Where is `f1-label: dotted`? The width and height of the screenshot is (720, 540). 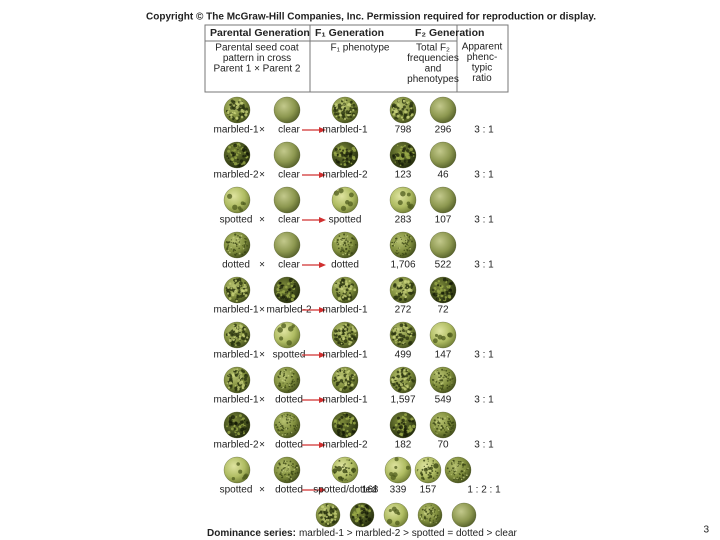
f1-label: dotted is located at coordinates (345, 265).